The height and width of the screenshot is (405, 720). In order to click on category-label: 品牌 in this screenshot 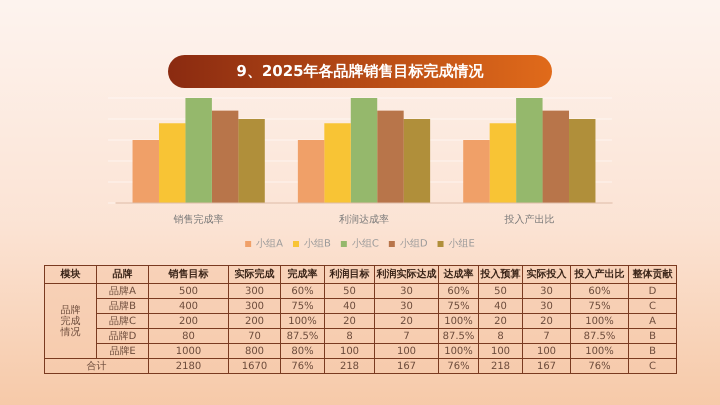, I will do `click(122, 275)`.